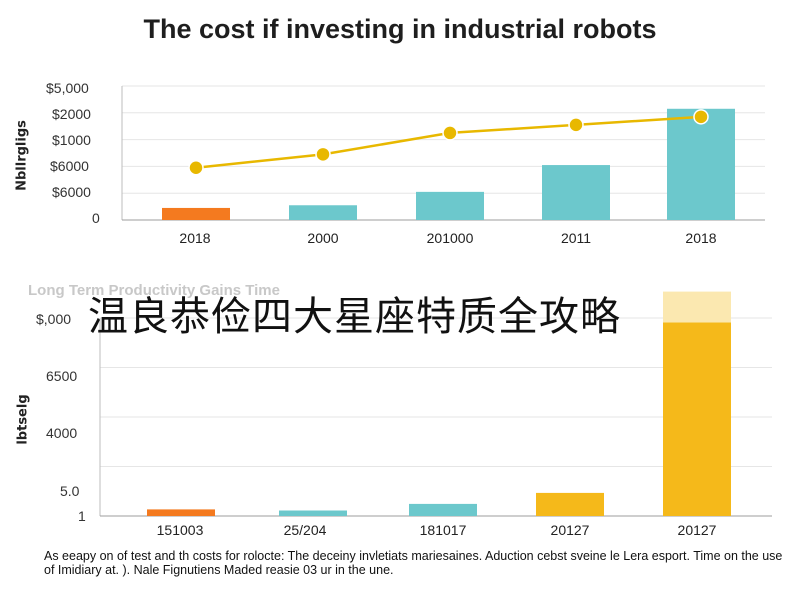 The width and height of the screenshot is (800, 600). Describe the element at coordinates (62, 376) in the screenshot. I see `bottom-y-tick: 6500` at that location.